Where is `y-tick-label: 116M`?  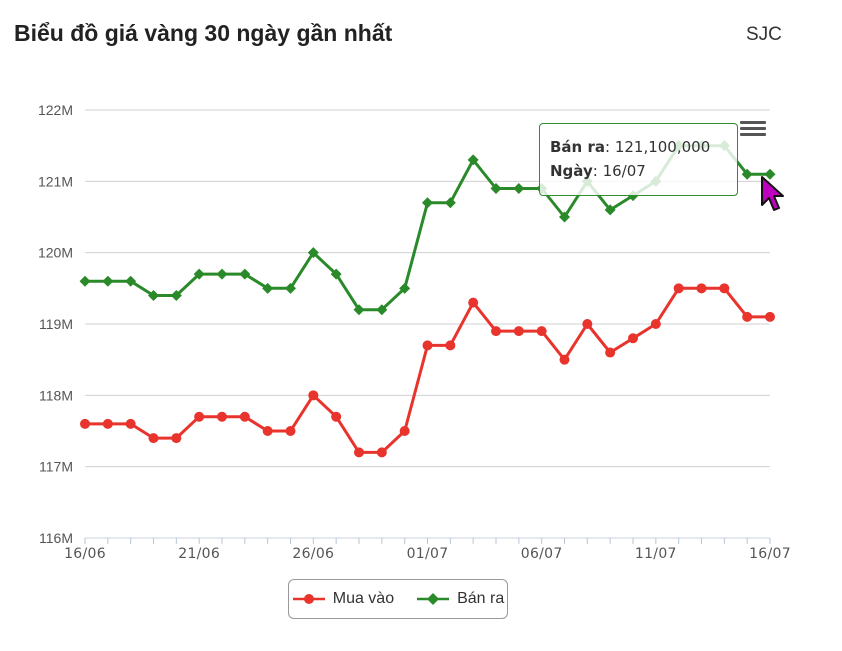 y-tick-label: 116M is located at coordinates (56, 538).